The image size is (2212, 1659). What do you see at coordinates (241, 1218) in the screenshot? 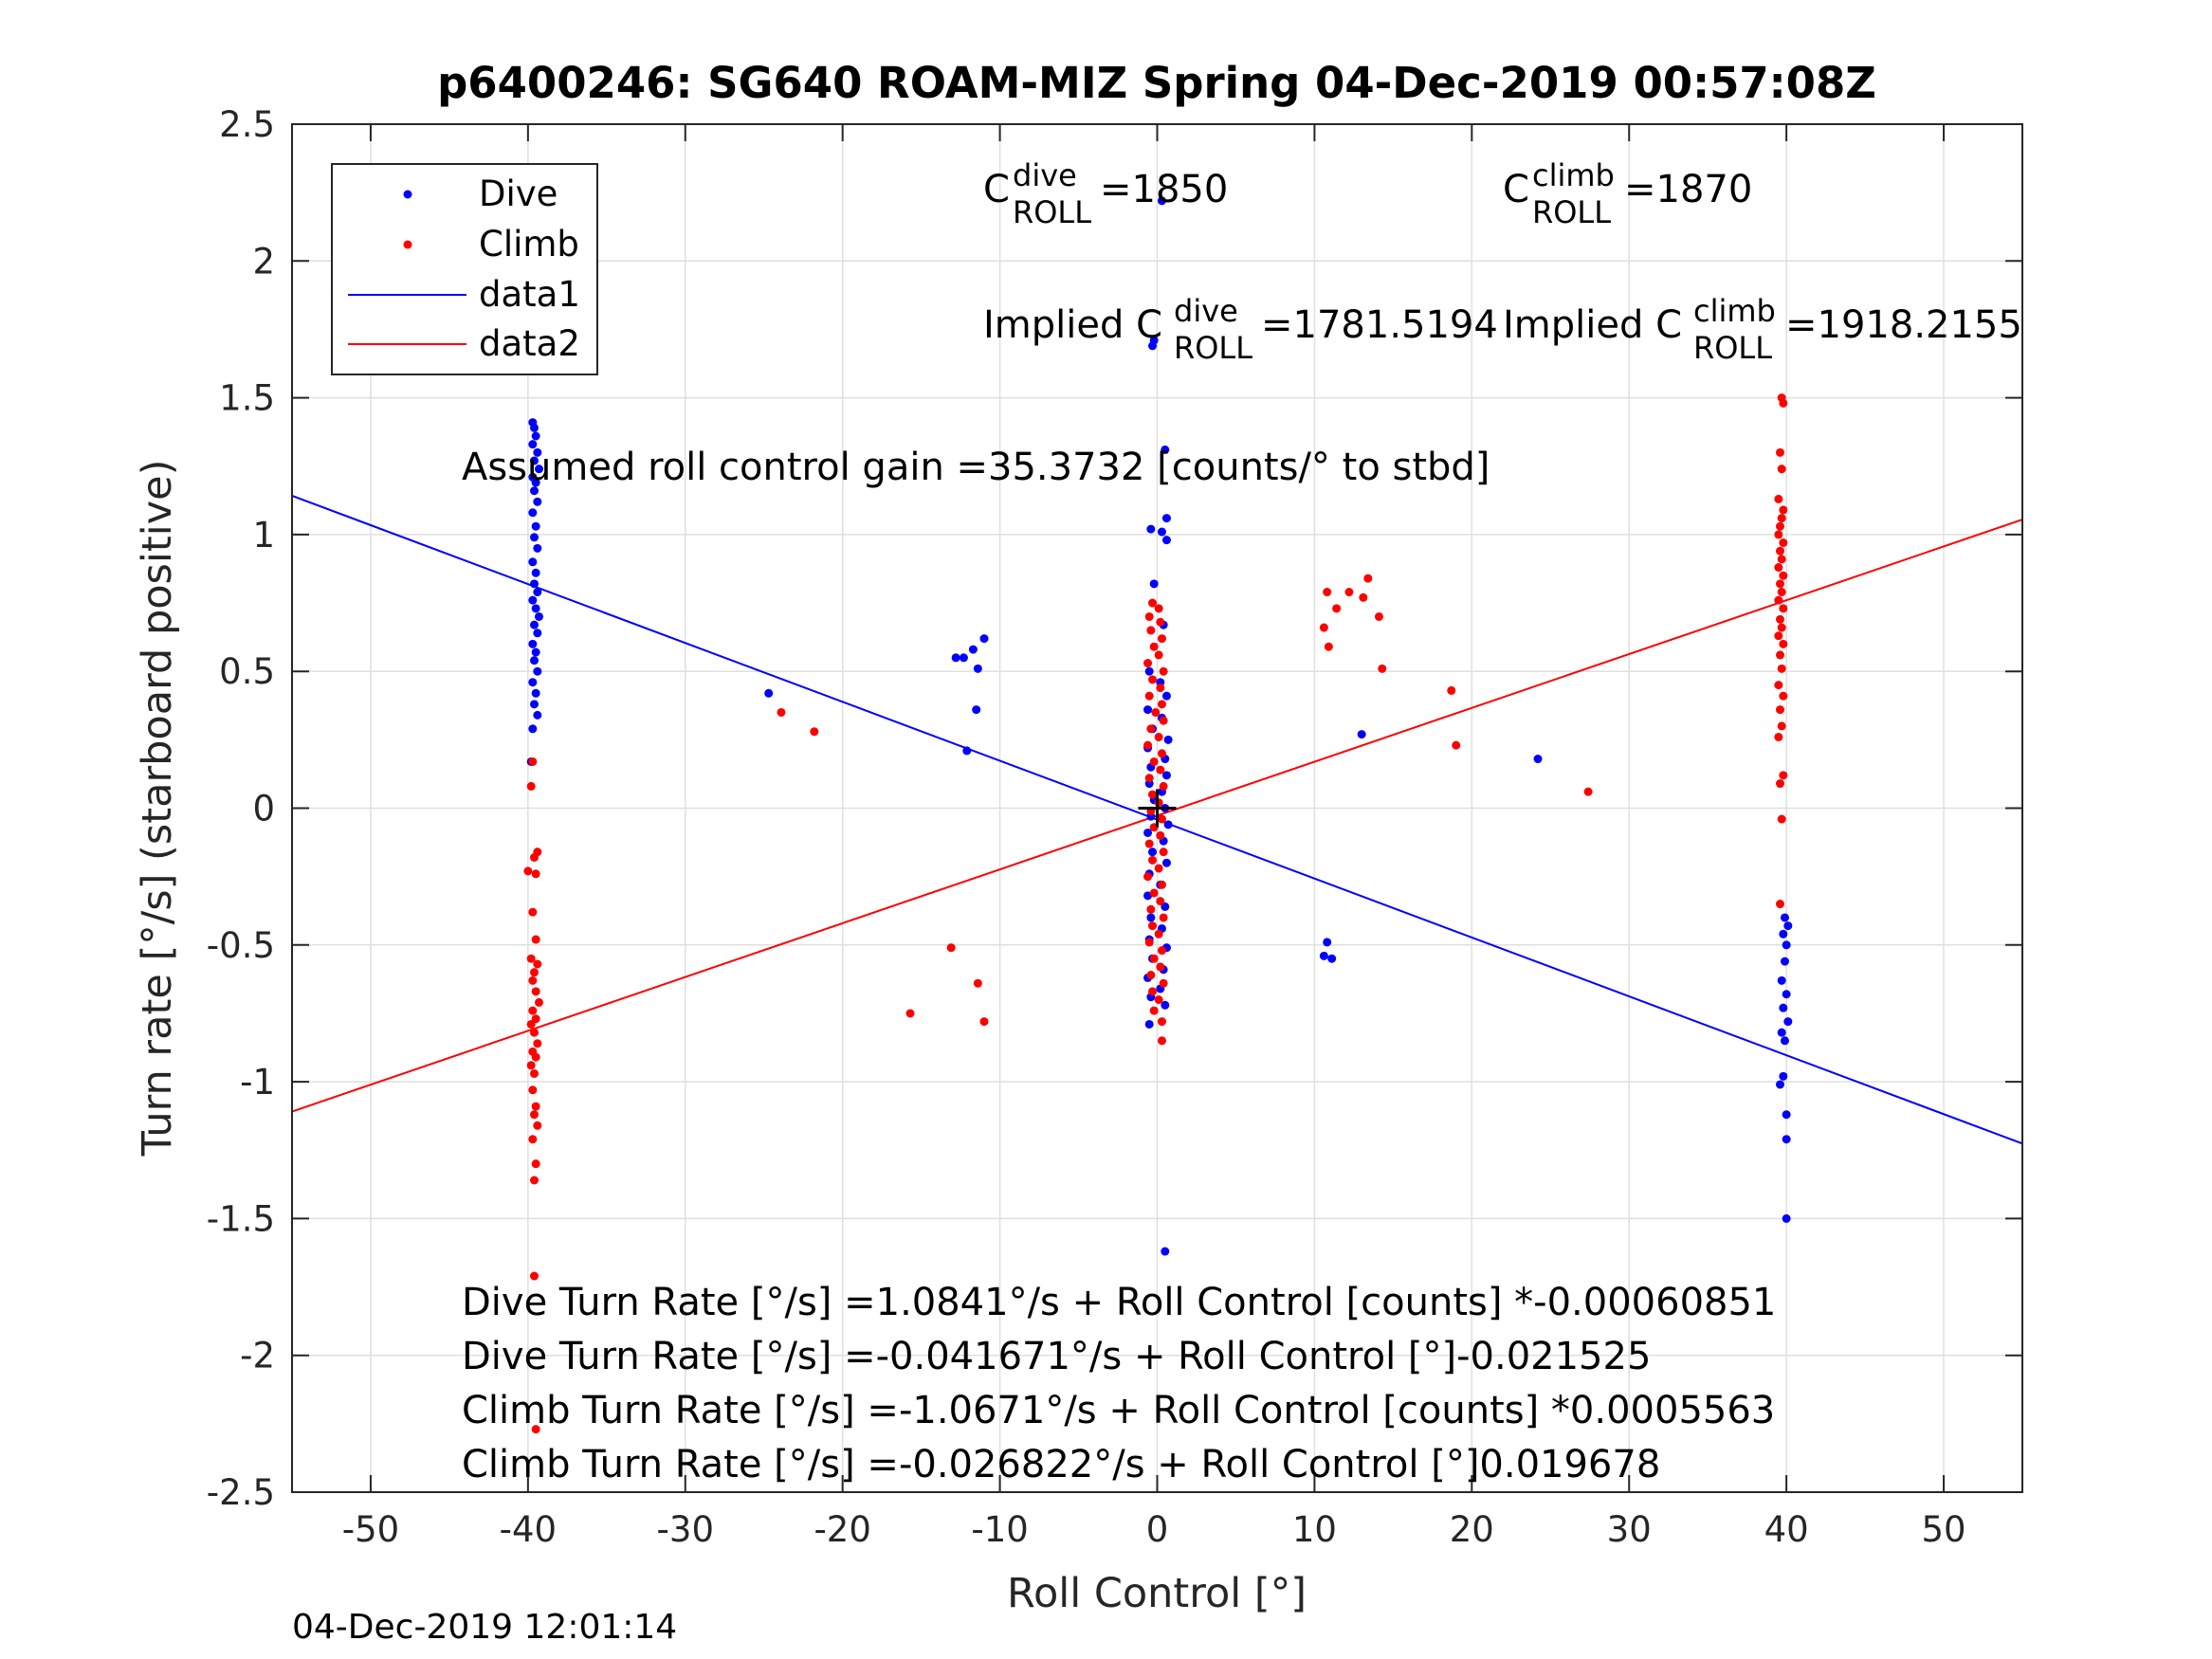
I see `y-tick-label: -1.5` at bounding box center [241, 1218].